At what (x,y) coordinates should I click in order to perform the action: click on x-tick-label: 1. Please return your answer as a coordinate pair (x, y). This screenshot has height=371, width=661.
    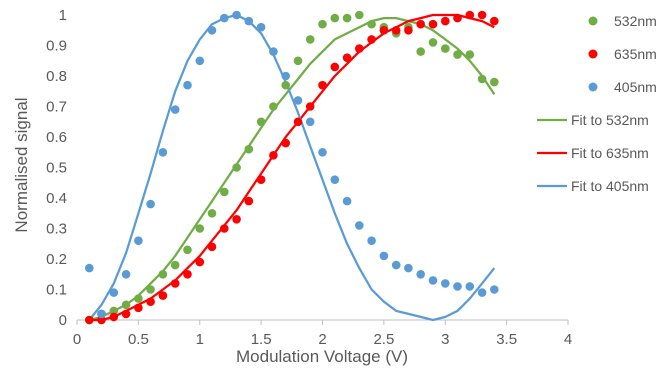
    Looking at the image, I should click on (200, 339).